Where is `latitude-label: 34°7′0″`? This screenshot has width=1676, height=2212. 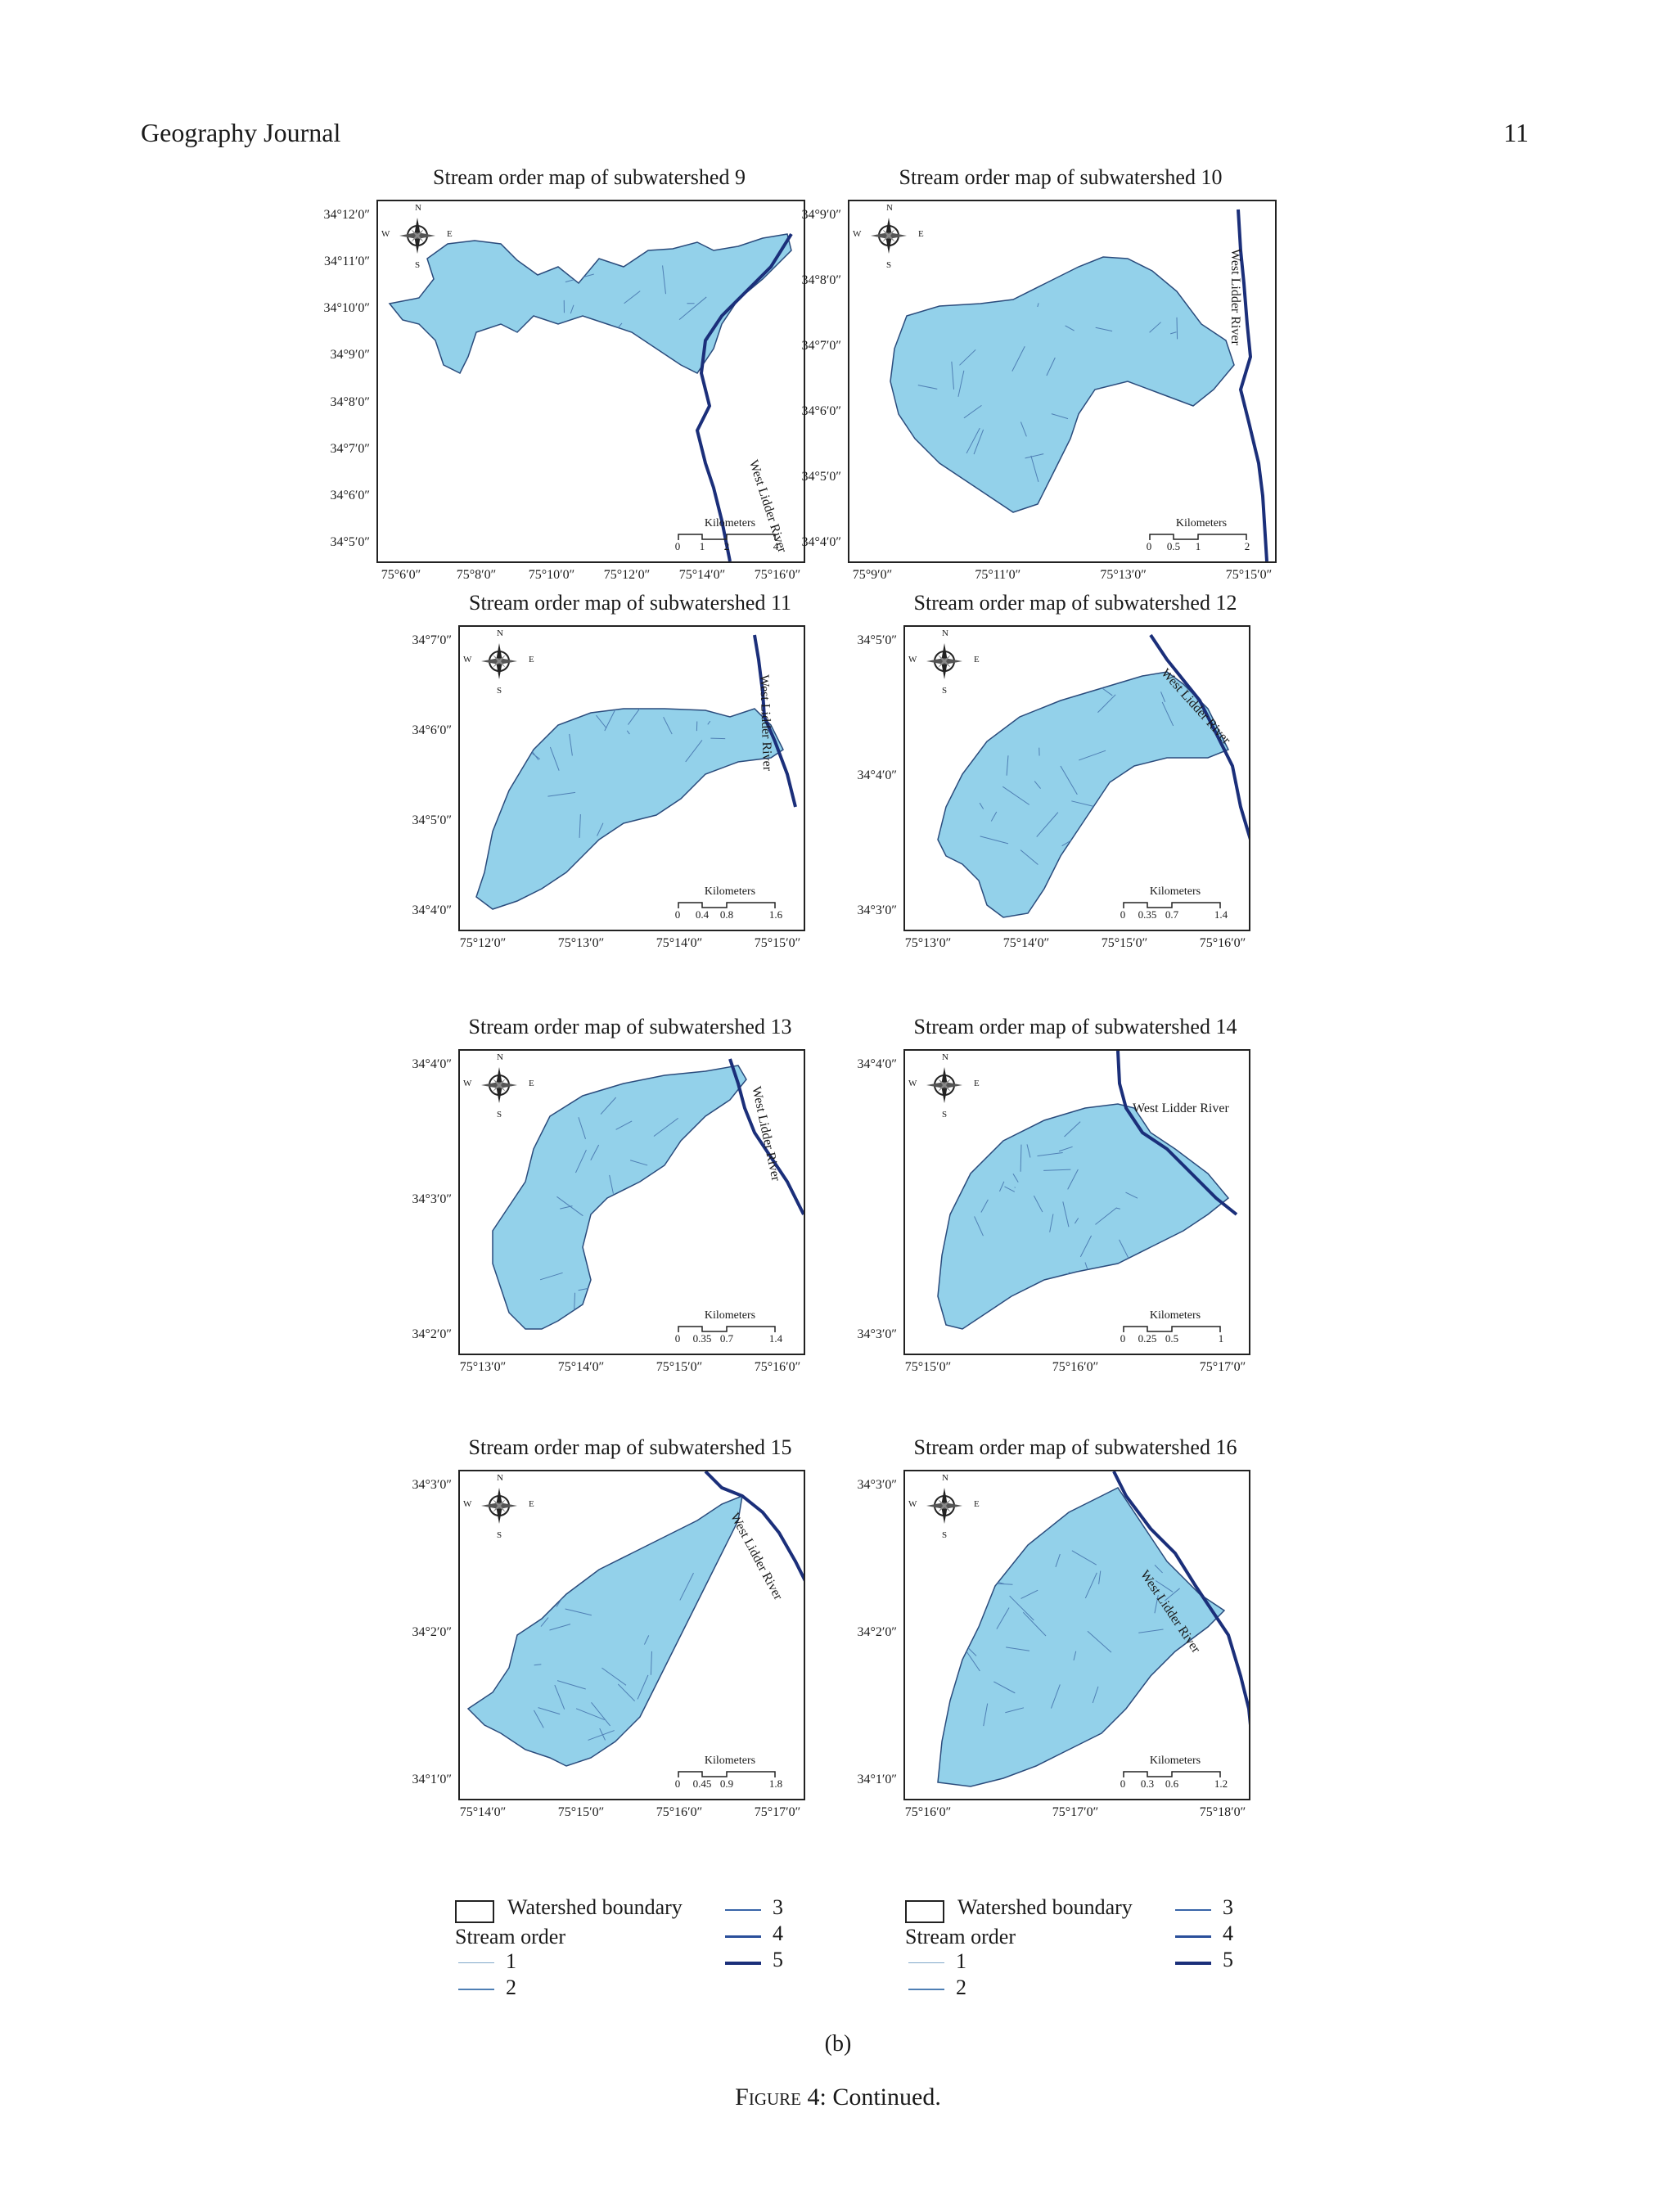 latitude-label: 34°7′0″ is located at coordinates (821, 346).